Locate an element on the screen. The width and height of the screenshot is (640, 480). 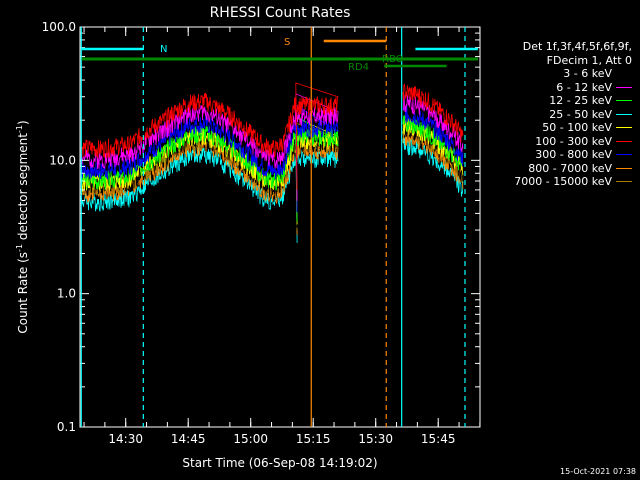
legend-entry: 12 - 25 keV is located at coordinates (559, 101).